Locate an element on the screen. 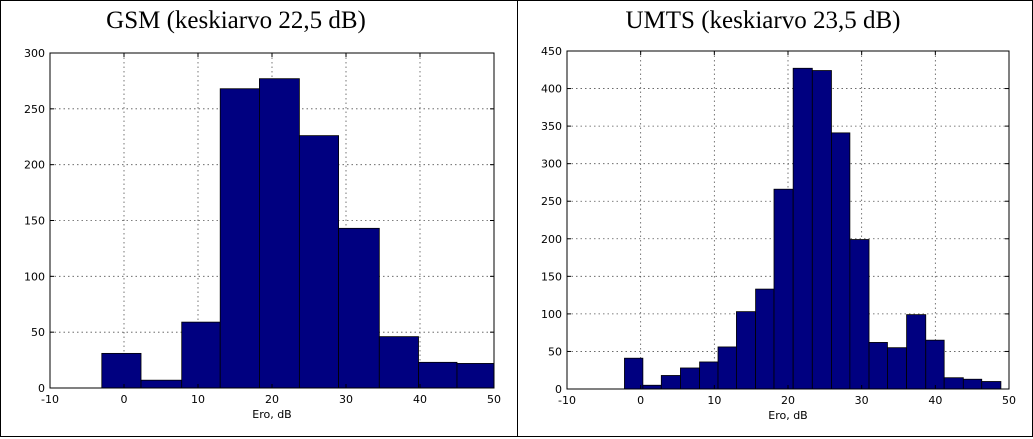  gsm-chart-title: GSM (keskiarvo 22,5 dB) is located at coordinates (236, 20).